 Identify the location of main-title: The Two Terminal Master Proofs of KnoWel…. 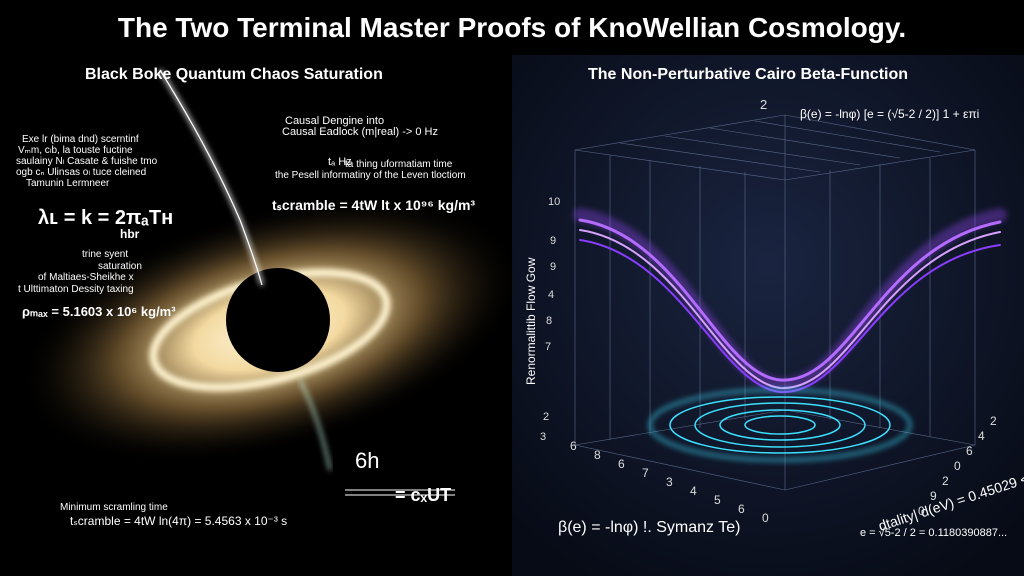
(512, 27).